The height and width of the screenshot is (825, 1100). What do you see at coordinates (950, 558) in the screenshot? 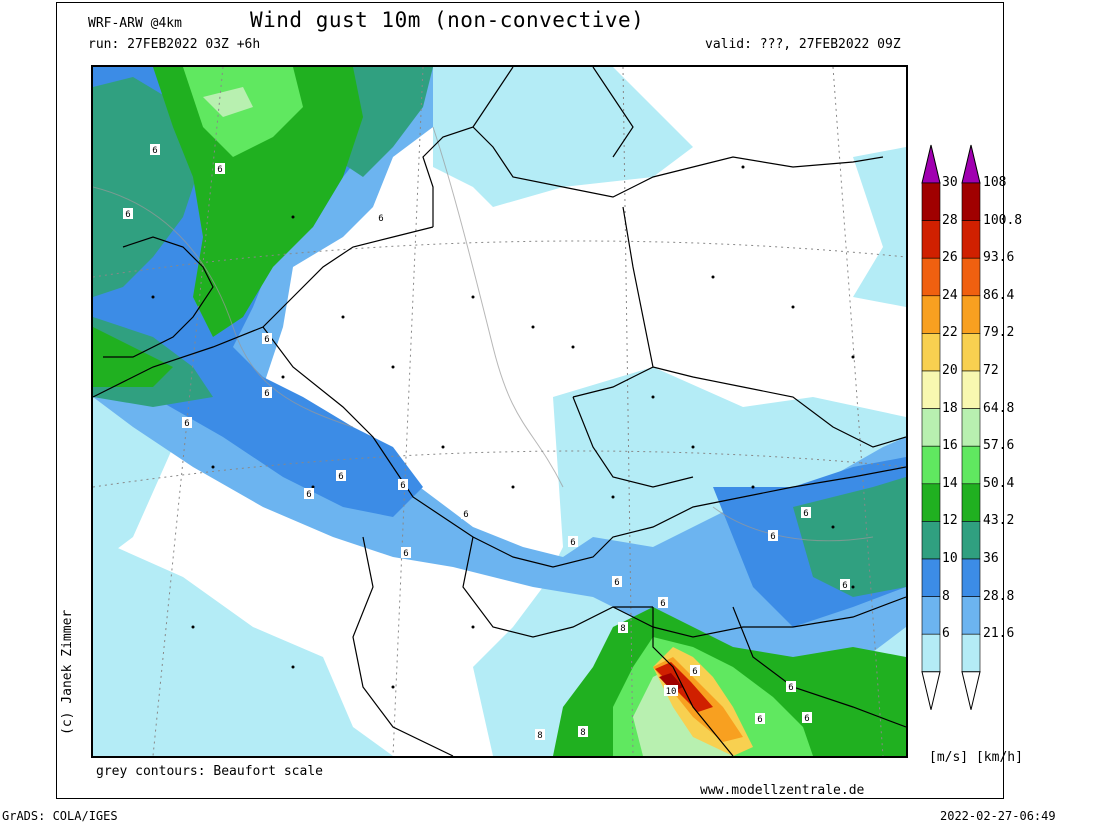
I see `colorbar-ms-tick-label: 10` at bounding box center [950, 558].